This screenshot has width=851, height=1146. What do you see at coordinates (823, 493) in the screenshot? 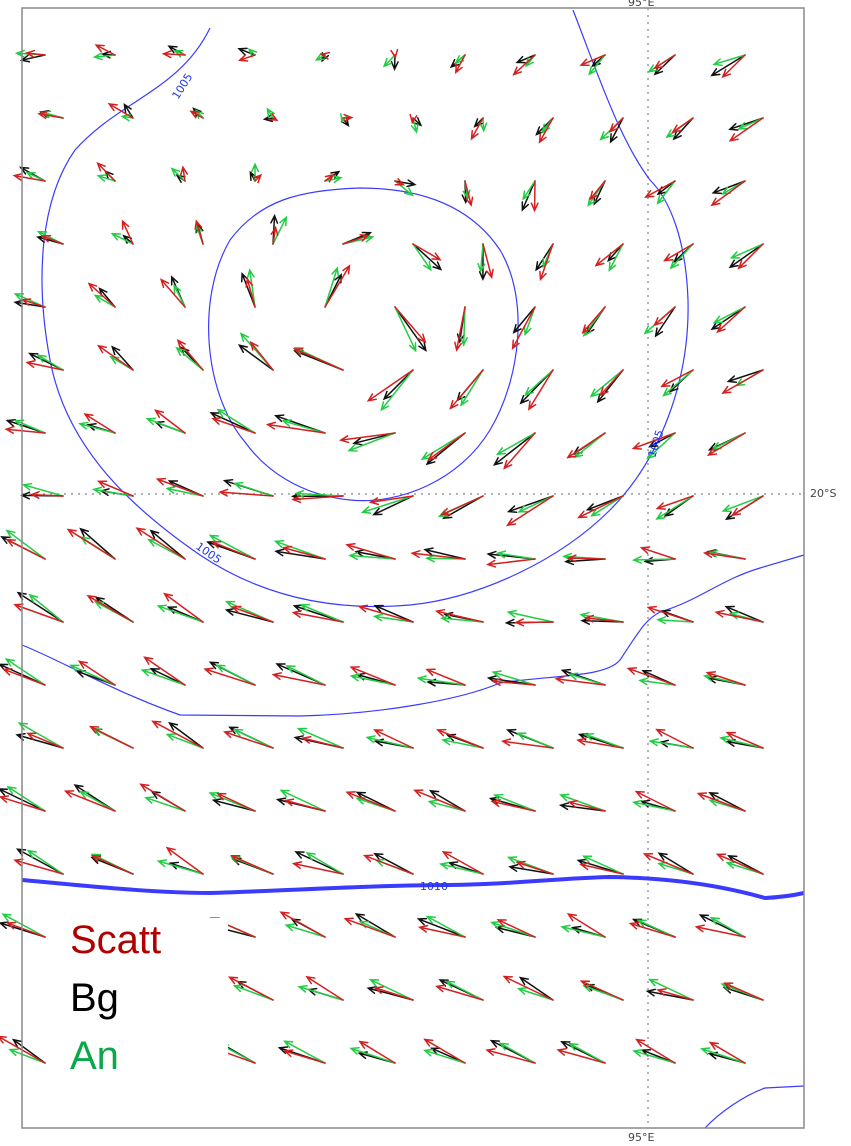
I see `latitude-label-20s: 20°S` at bounding box center [823, 493].